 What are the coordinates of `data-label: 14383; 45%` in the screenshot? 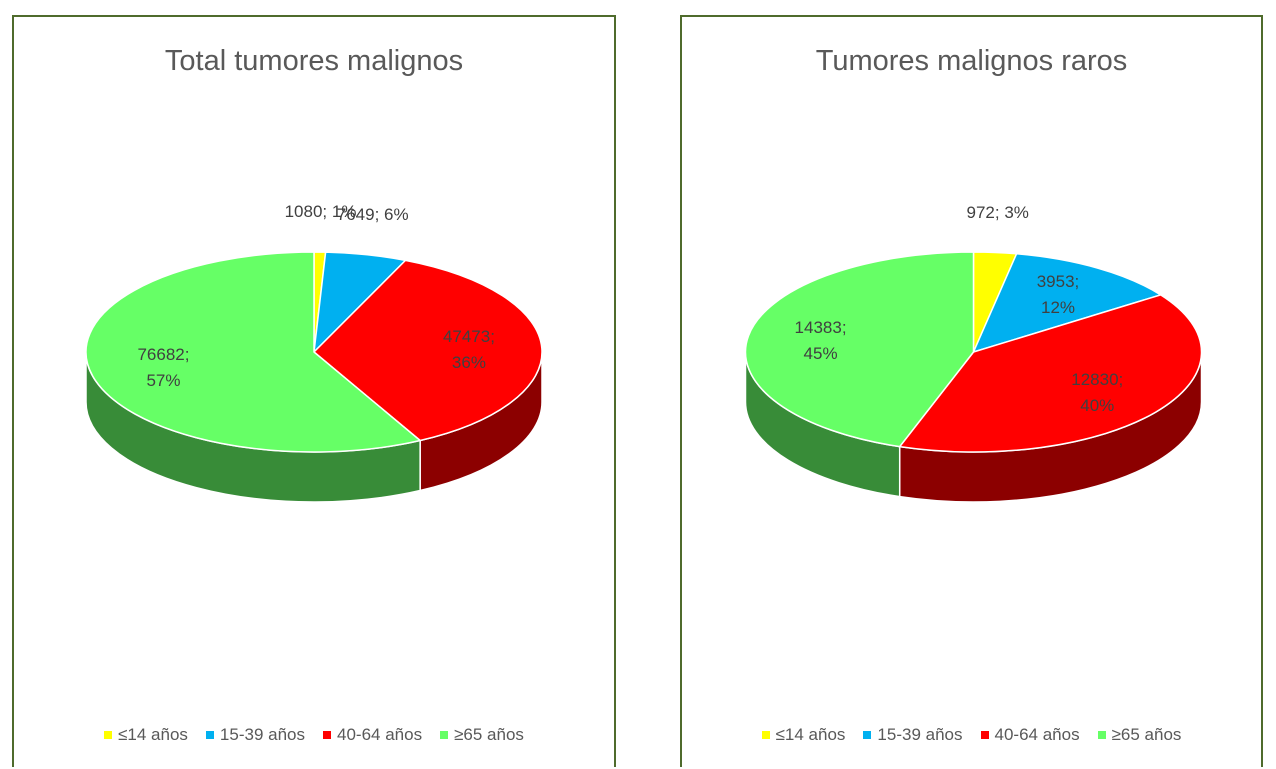 It's located at (820, 340).